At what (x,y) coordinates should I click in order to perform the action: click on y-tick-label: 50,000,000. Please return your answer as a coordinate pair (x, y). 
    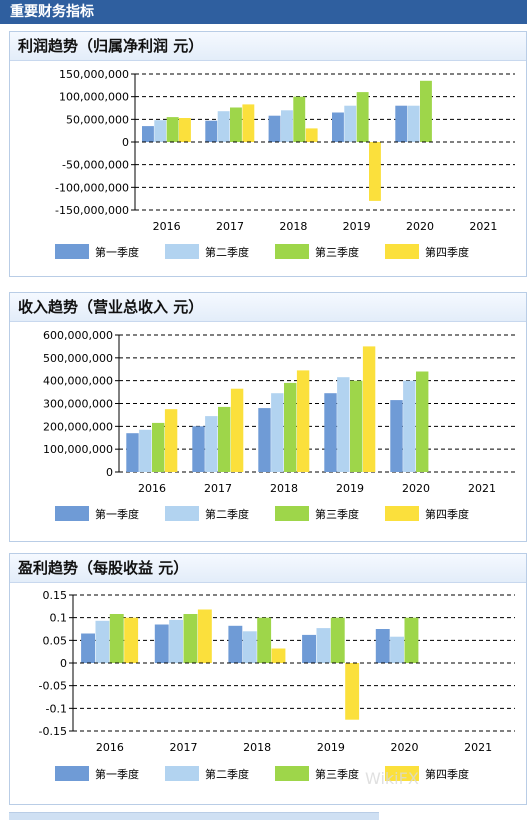
    Looking at the image, I should click on (97, 119).